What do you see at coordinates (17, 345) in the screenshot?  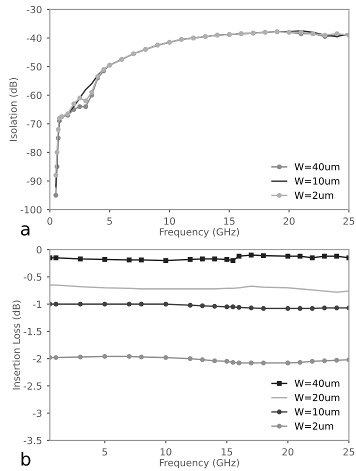 I see `y-axis-title: Insertion Loss (dB)` at bounding box center [17, 345].